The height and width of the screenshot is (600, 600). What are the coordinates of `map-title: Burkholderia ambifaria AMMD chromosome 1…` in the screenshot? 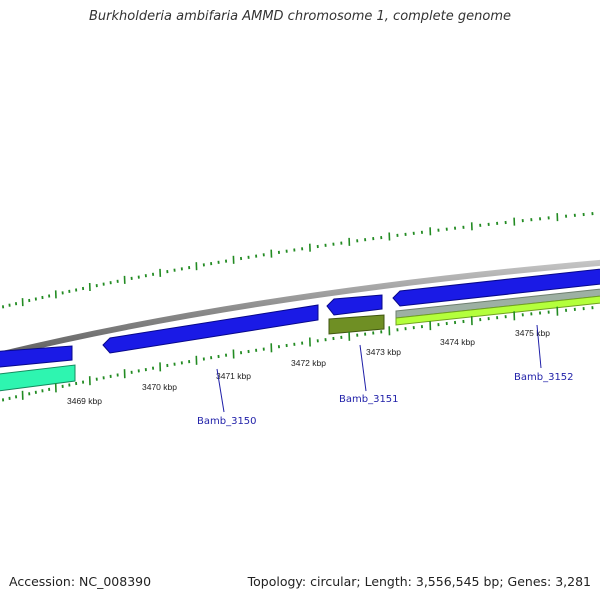 It's located at (300, 16).